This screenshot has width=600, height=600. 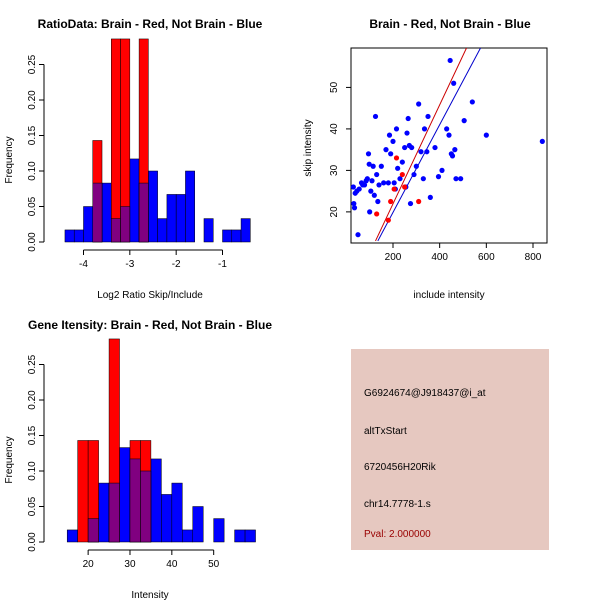 I want to click on intensity-histogram-ylabel: Frequency, so click(x=9, y=459).